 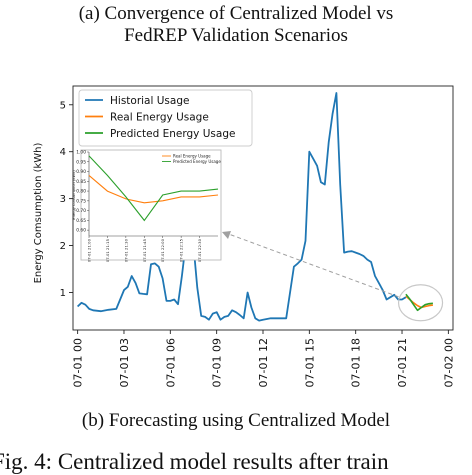 What do you see at coordinates (448, 362) in the screenshot?
I see `x-tick-label: 07-02 00` at bounding box center [448, 362].